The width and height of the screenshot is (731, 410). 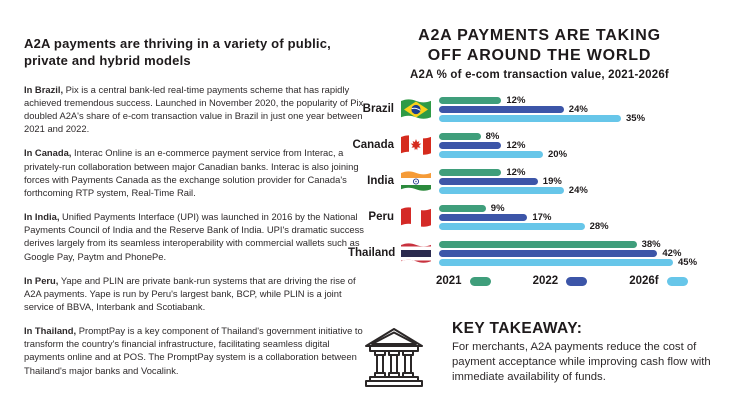 What do you see at coordinates (599, 226) in the screenshot?
I see `bar-value-label: 28%` at bounding box center [599, 226].